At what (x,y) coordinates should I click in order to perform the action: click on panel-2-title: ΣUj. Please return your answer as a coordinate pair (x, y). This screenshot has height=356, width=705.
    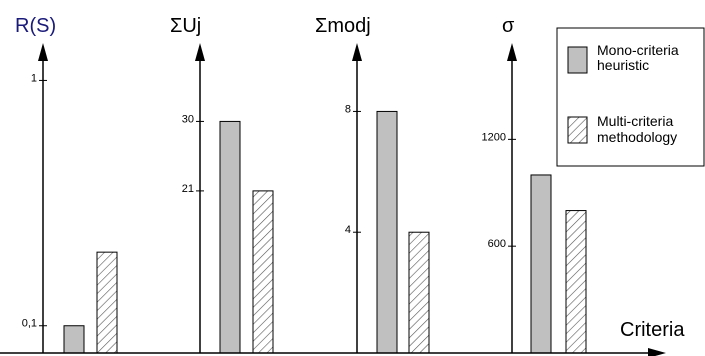
    Looking at the image, I should click on (185, 26).